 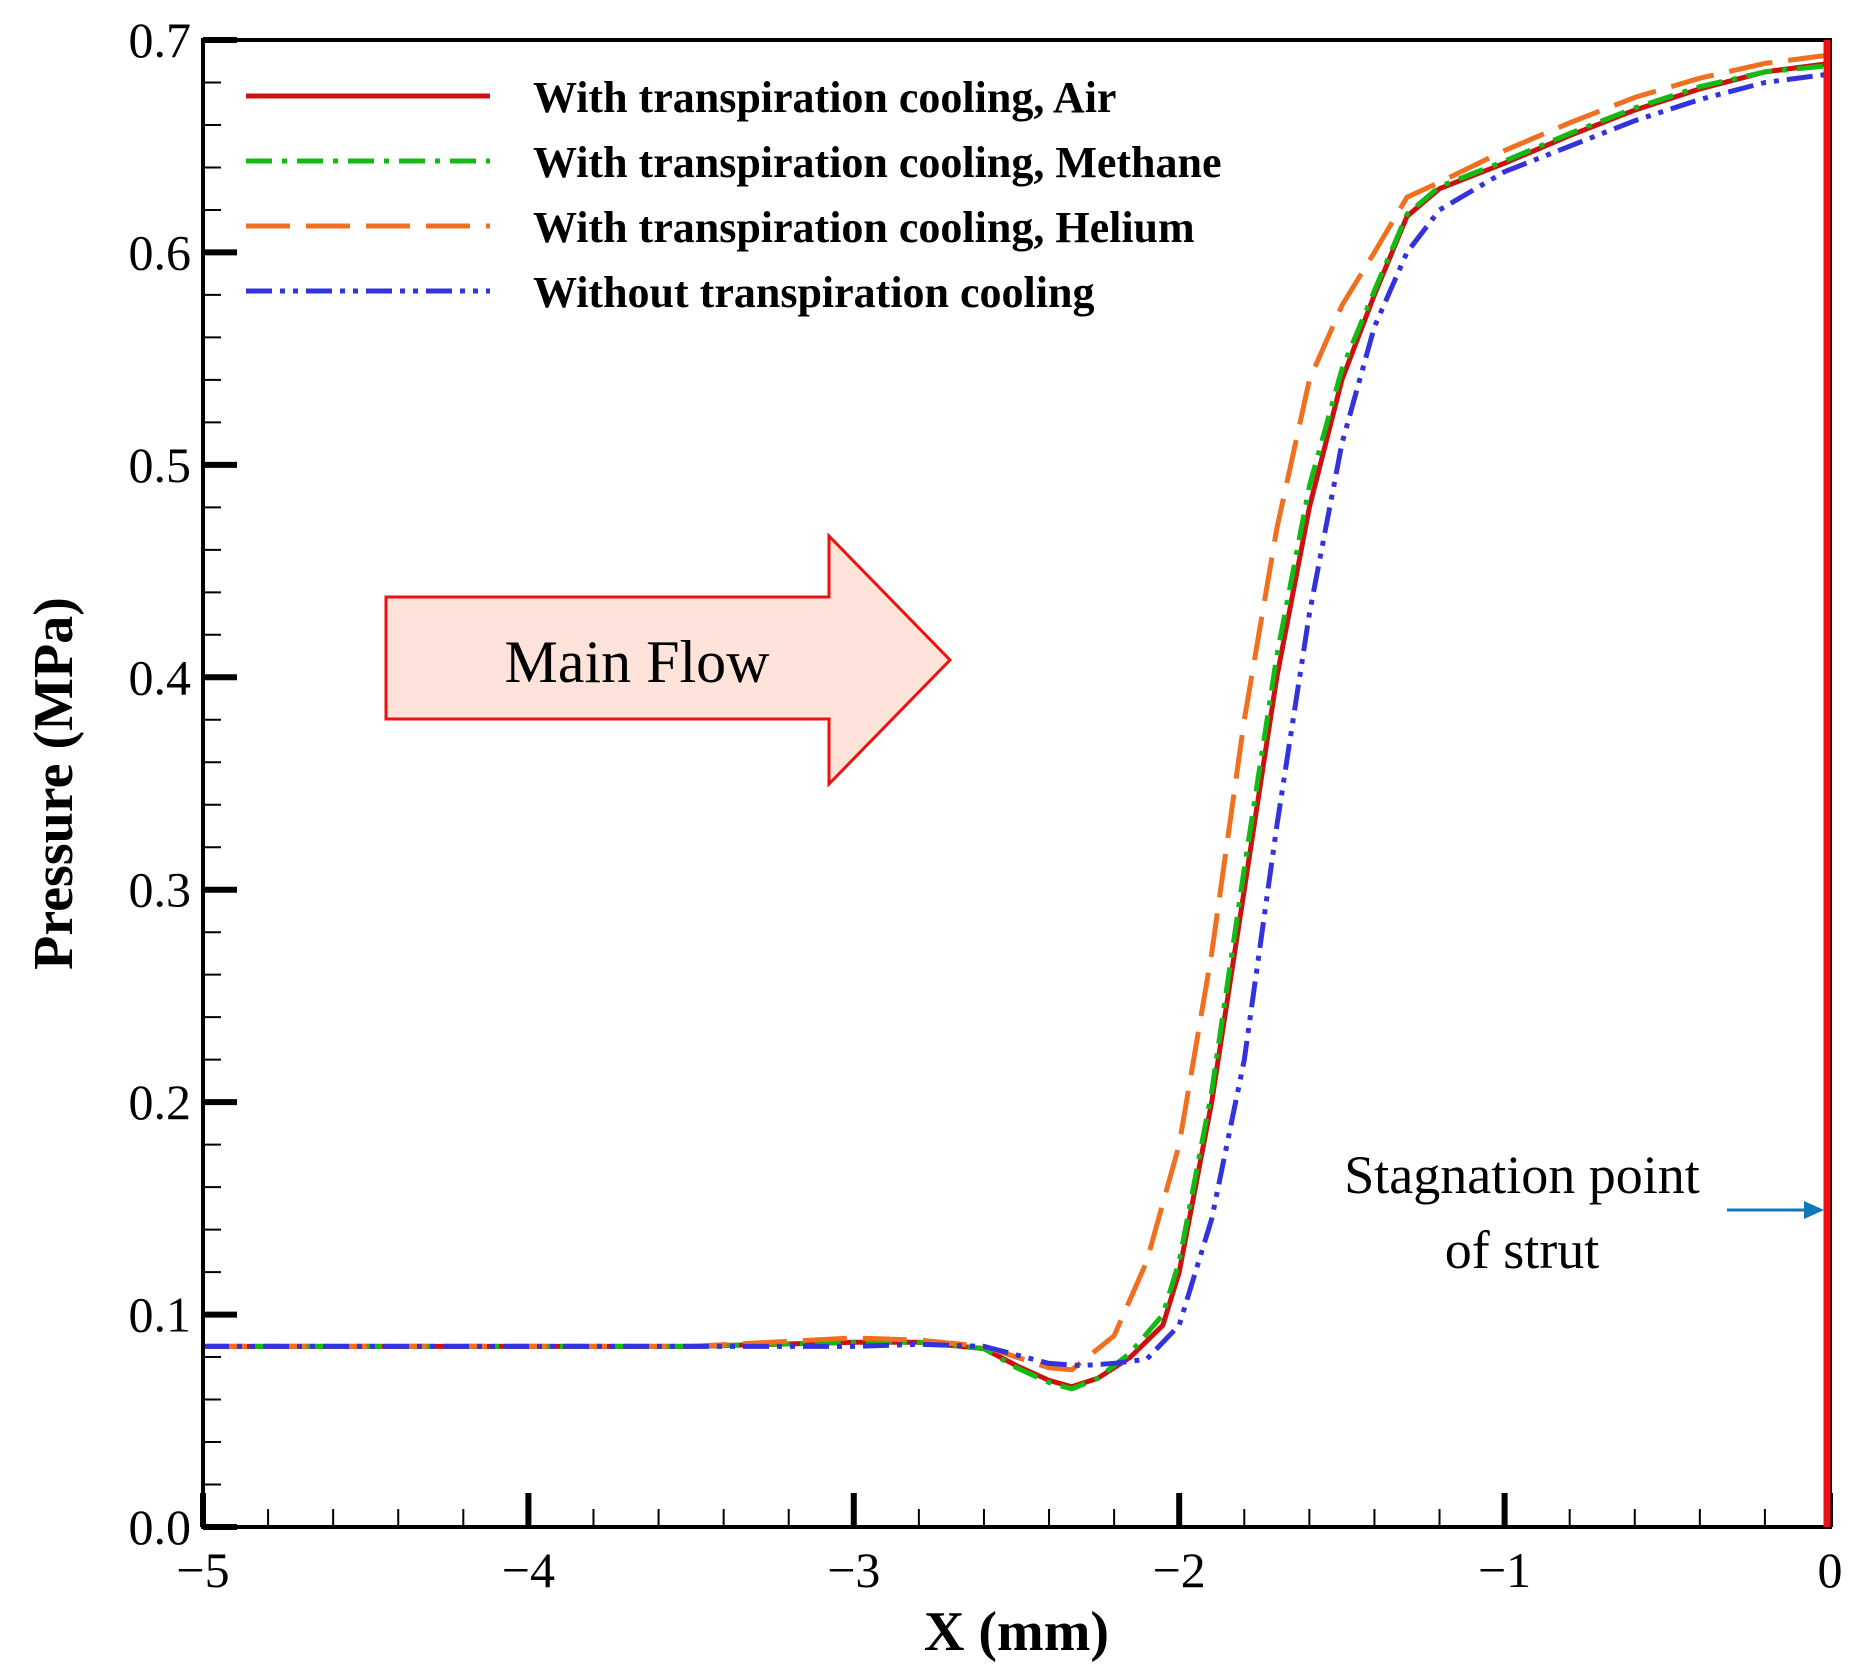 What do you see at coordinates (637, 662) in the screenshot?
I see `main-flow-label: Main Flow` at bounding box center [637, 662].